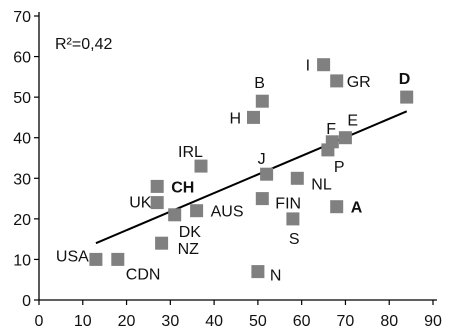 This screenshot has height=336, width=449. Describe the element at coordinates (227, 212) in the screenshot. I see `data-label-aus: AUS` at that location.